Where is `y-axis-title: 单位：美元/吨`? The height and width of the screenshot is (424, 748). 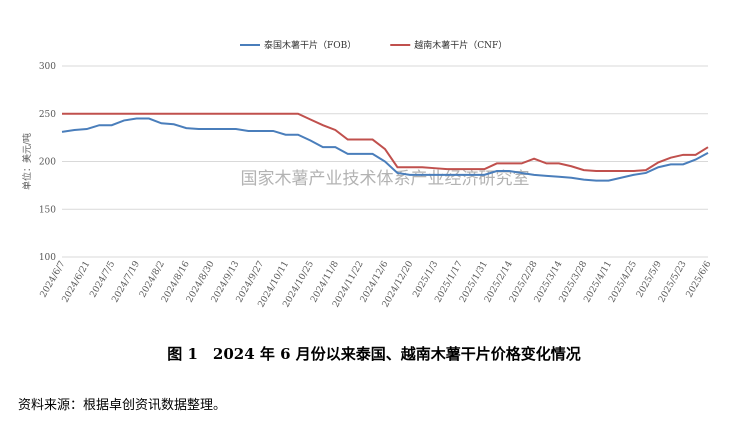 y-axis-title: 单位：美元/吨 is located at coordinates (27, 161).